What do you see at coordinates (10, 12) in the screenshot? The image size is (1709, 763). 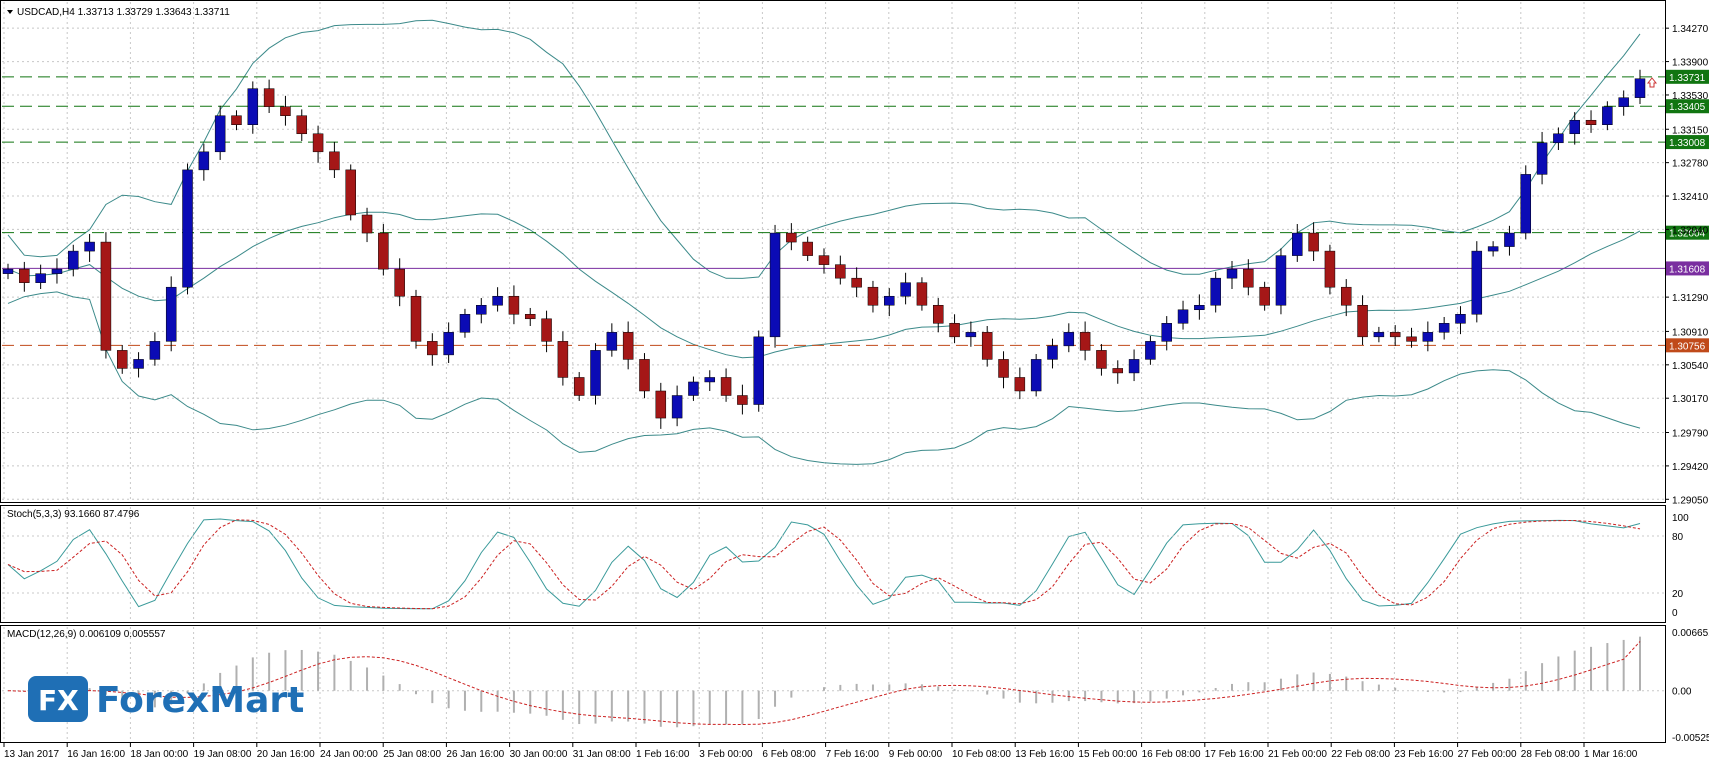 I see `chart-menu-arrow-icon` at bounding box center [10, 12].